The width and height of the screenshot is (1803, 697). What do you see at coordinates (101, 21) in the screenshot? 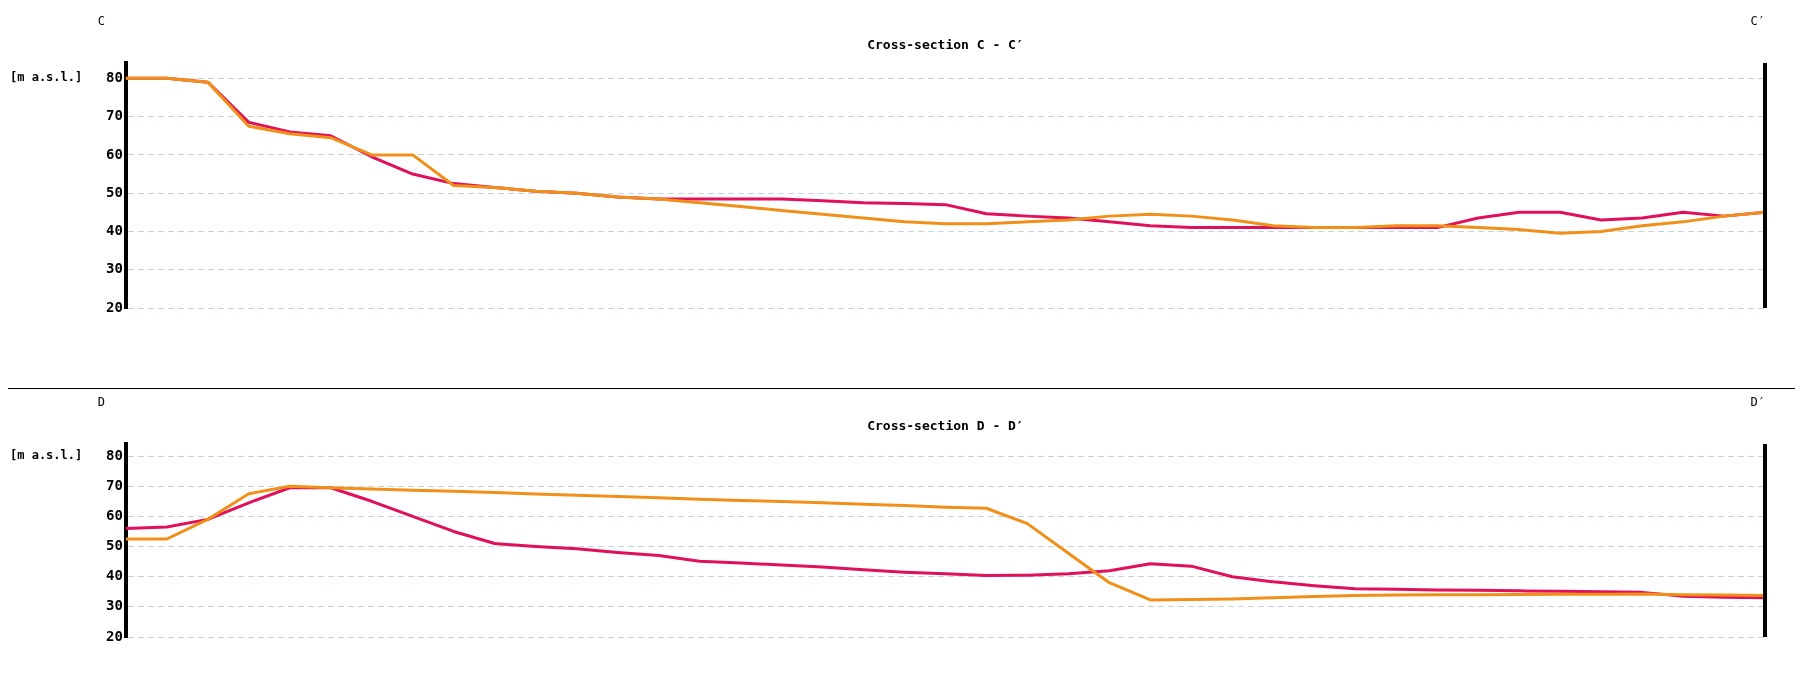
I see `text: C` at bounding box center [101, 21].